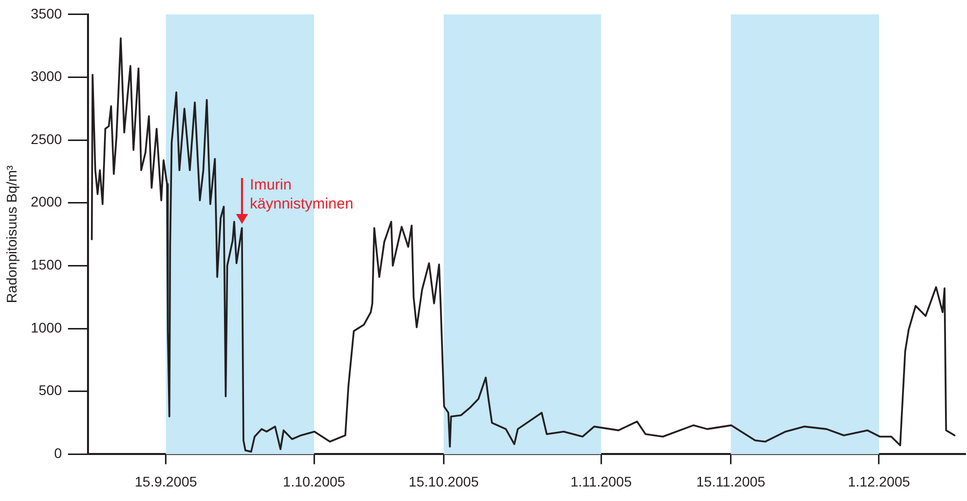  What do you see at coordinates (58, 453) in the screenshot?
I see `y-tick-label: 0` at bounding box center [58, 453].